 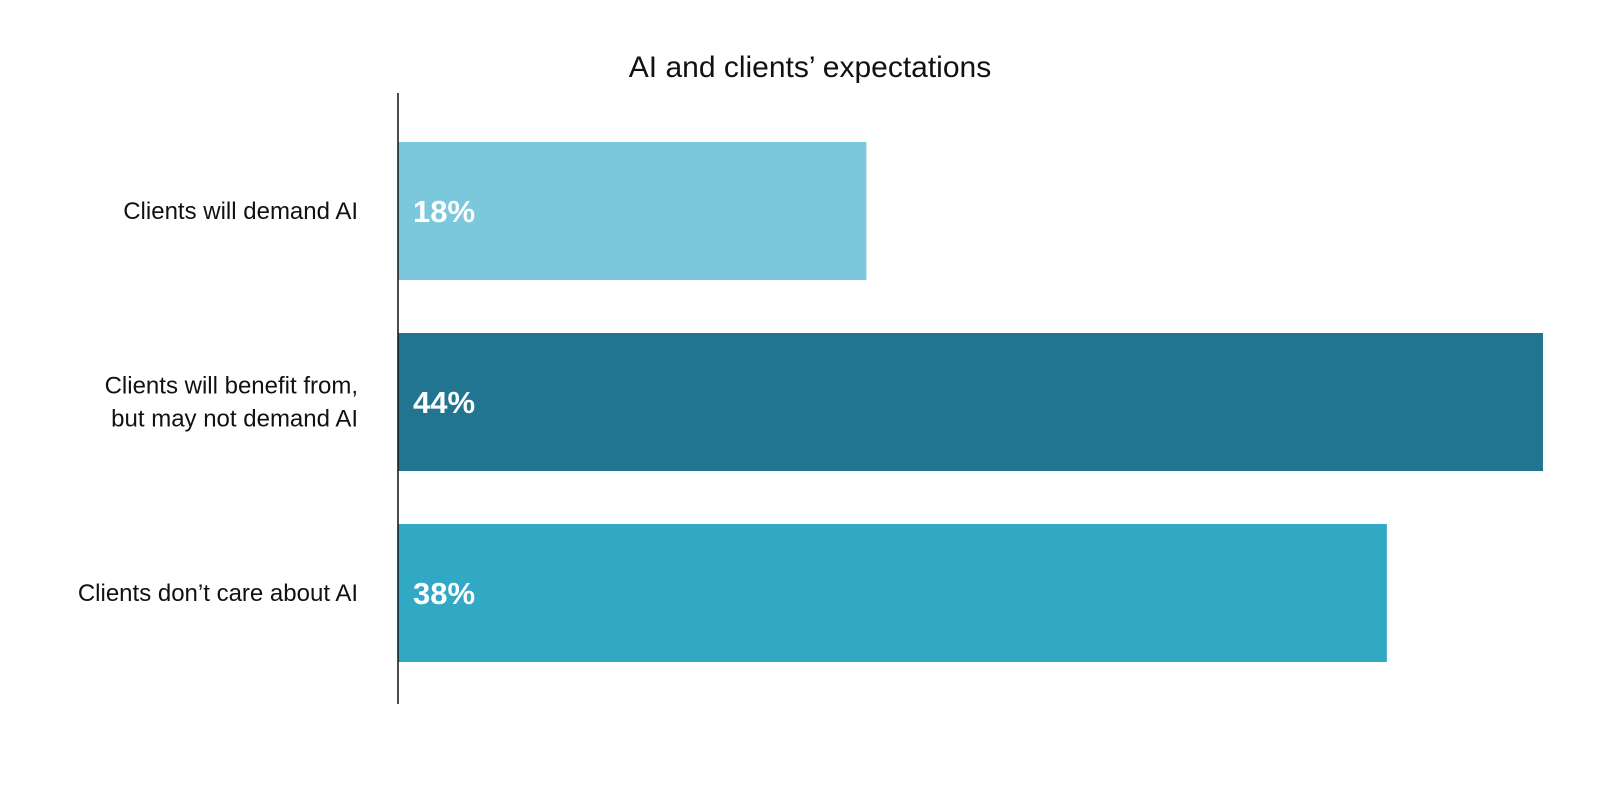 I want to click on category-label-line: Clients don’t care about AI, so click(x=218, y=593).